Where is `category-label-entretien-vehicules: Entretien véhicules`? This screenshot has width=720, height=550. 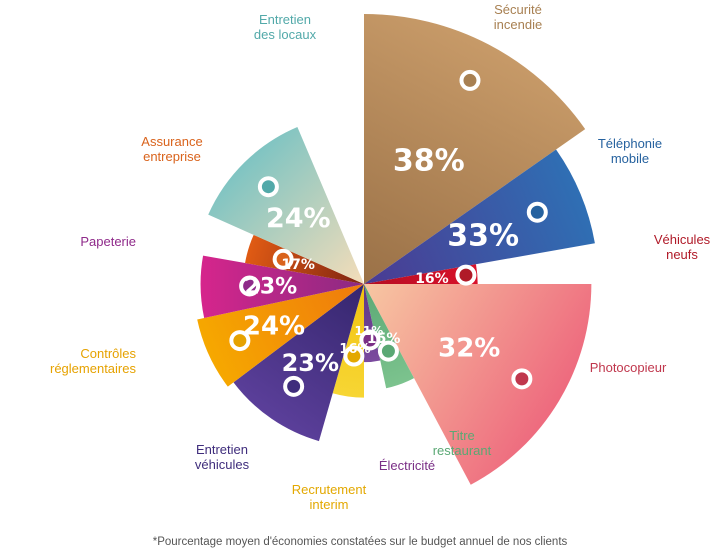 category-label-entretien-vehicules: Entretien véhicules is located at coordinates (222, 457).